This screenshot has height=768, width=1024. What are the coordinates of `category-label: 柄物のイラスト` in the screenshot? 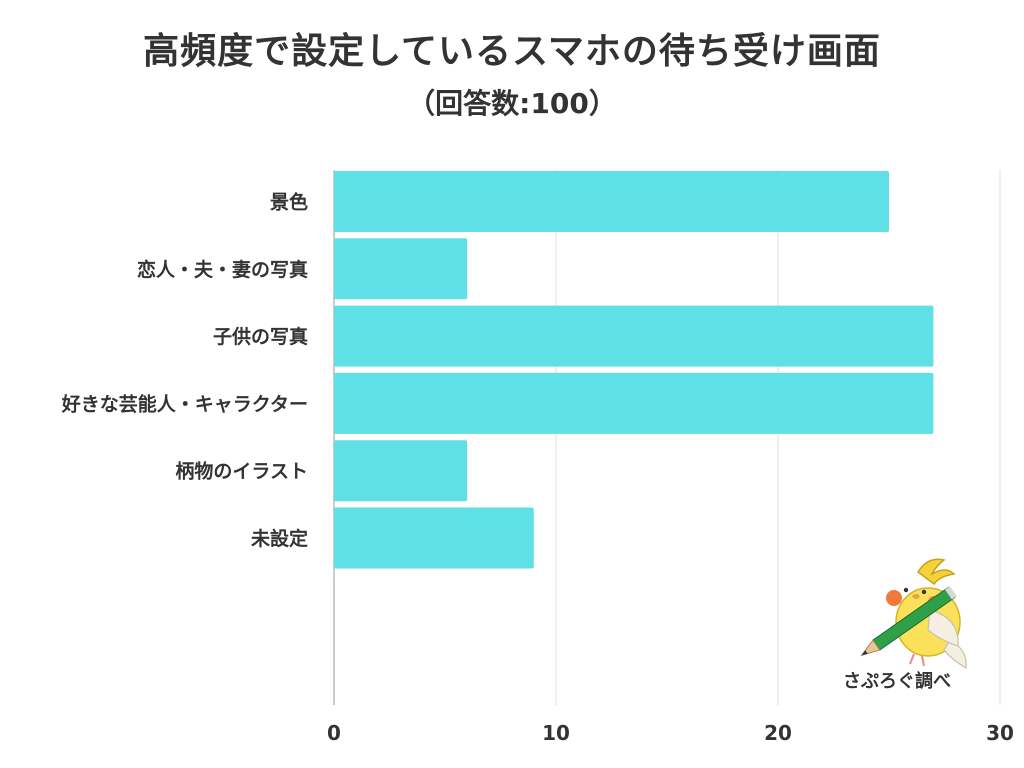 It's located at (241, 471).